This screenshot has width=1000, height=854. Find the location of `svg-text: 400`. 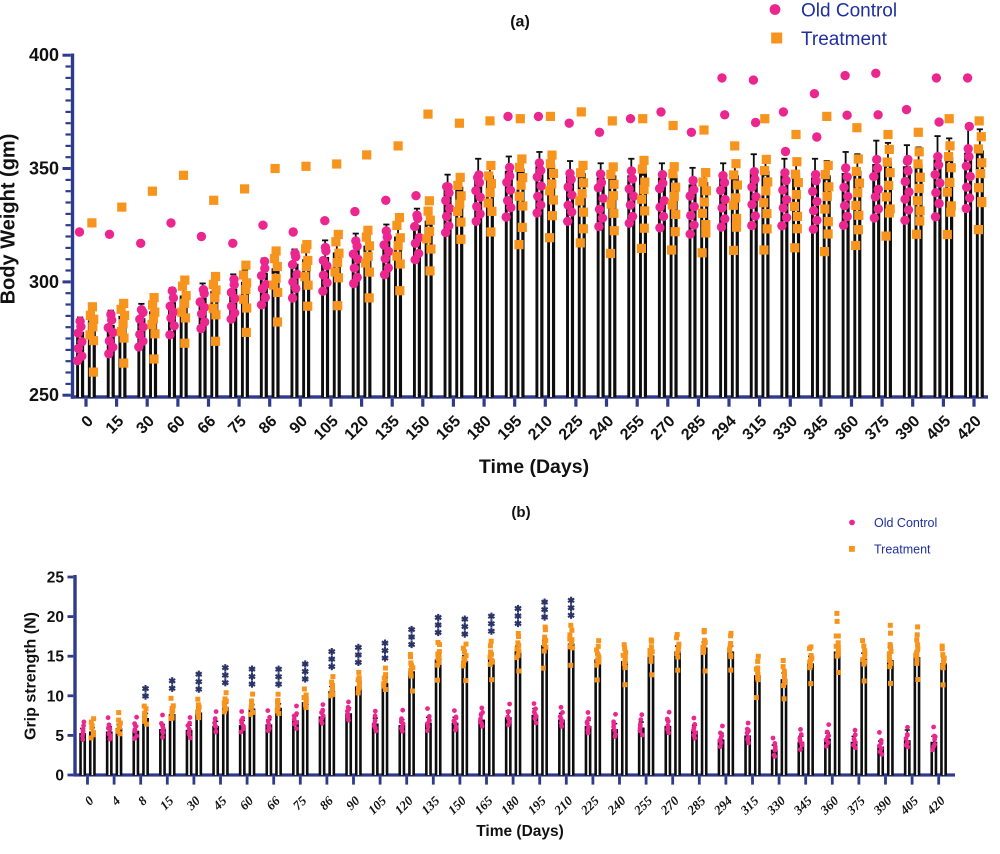

svg-text: 400 is located at coordinates (44, 55).